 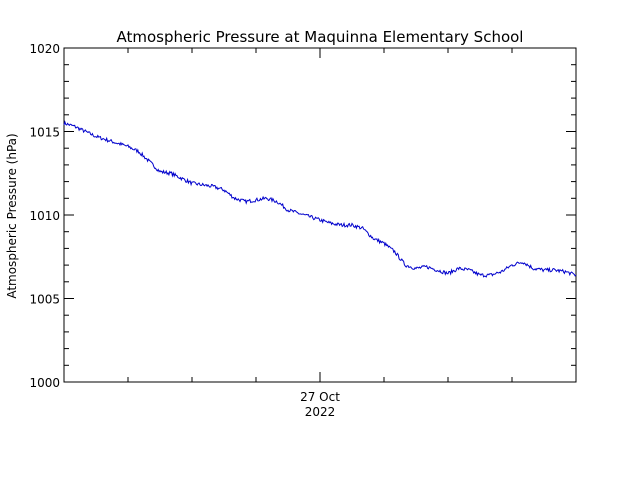 I want to click on y-tick-label: 1010, so click(x=44, y=216).